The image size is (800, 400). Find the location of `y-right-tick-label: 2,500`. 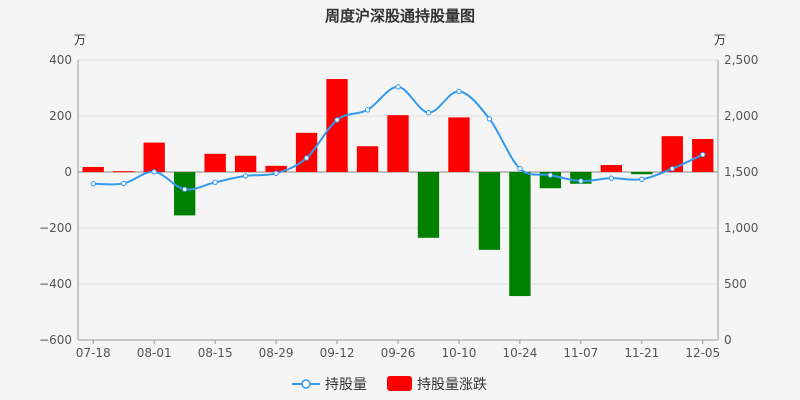

y-right-tick-label: 2,500 is located at coordinates (741, 60).